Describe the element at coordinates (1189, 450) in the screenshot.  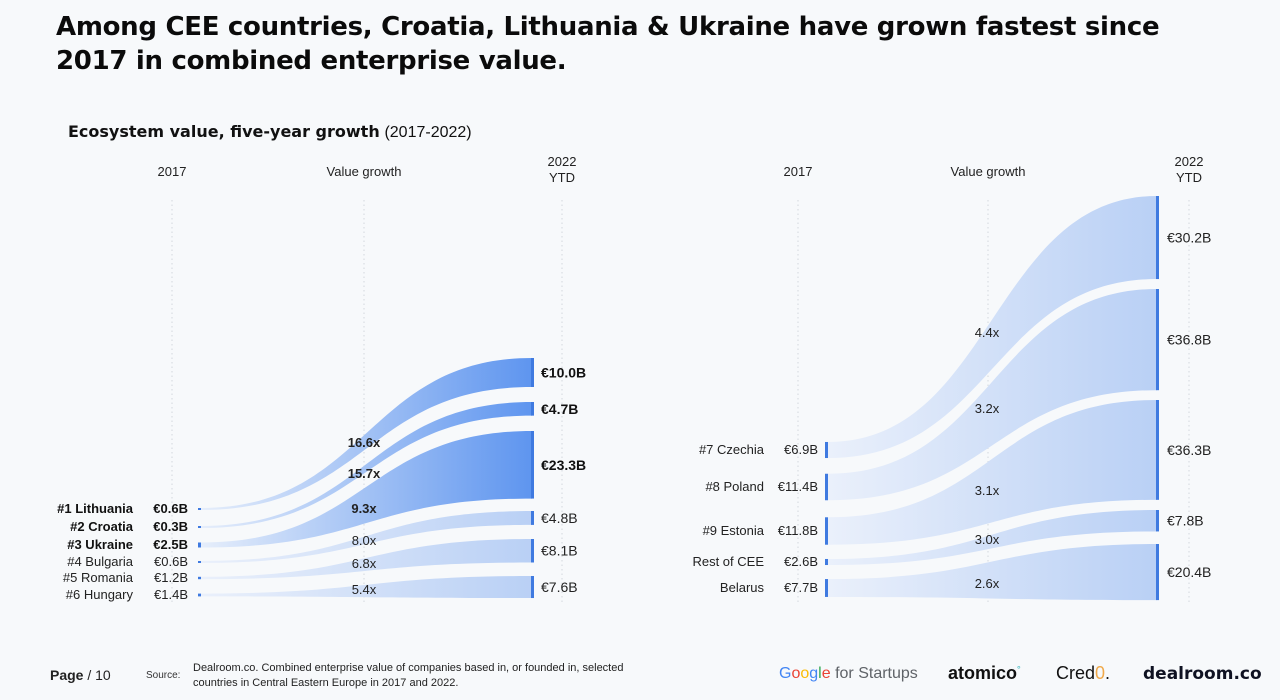
I see `end-value-label: €36.3B` at that location.